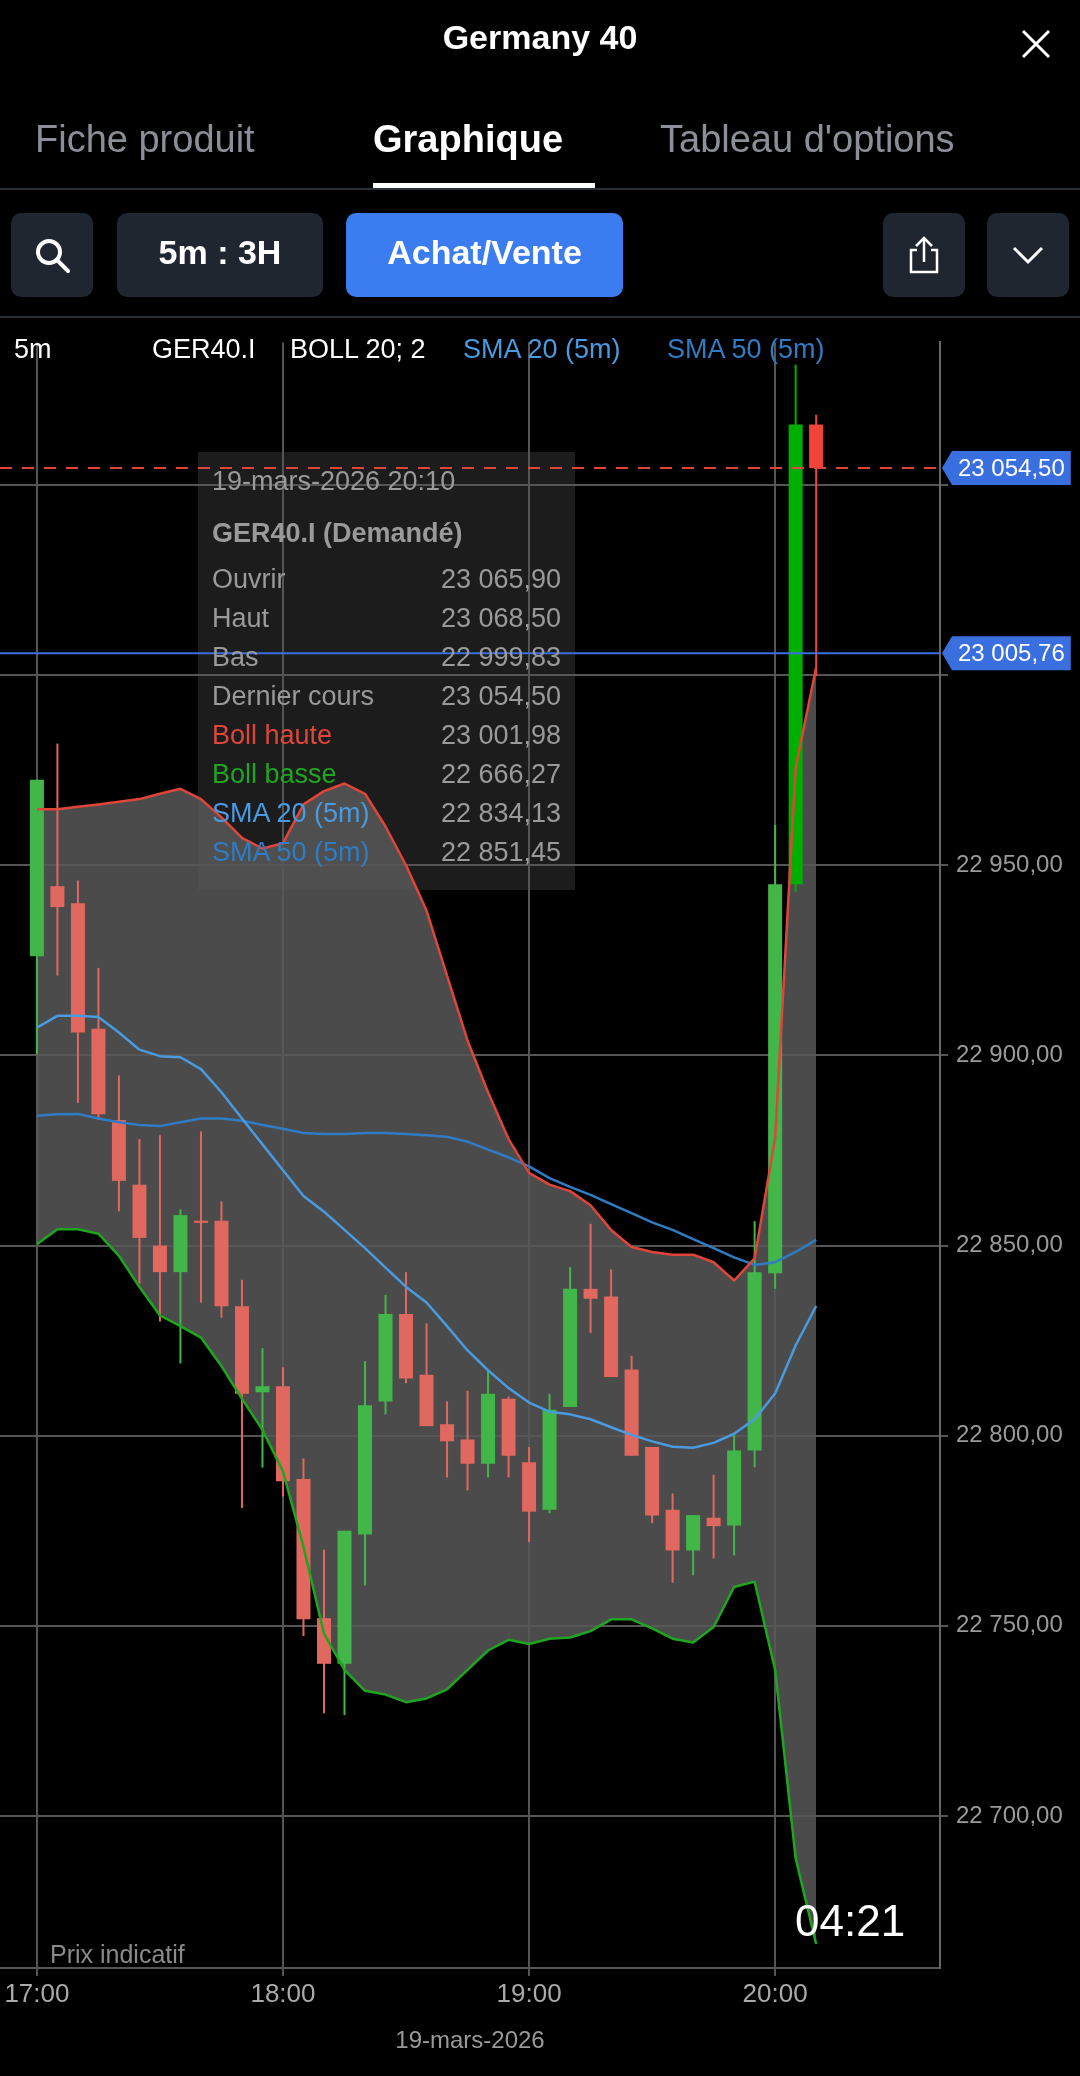  Describe the element at coordinates (220, 252) in the screenshot. I see `text: 5m : 3H` at that location.